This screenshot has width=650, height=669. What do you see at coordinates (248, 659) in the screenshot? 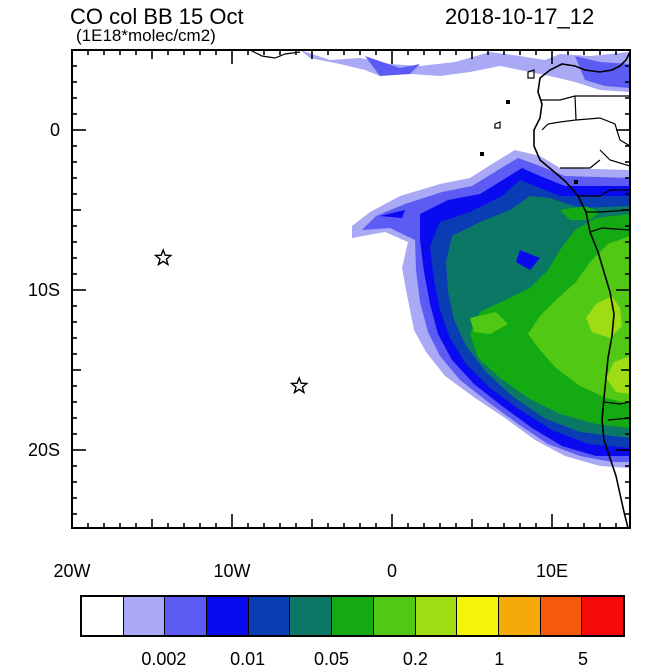
I see `colorbar-tick-label: 0.01` at bounding box center [248, 659].